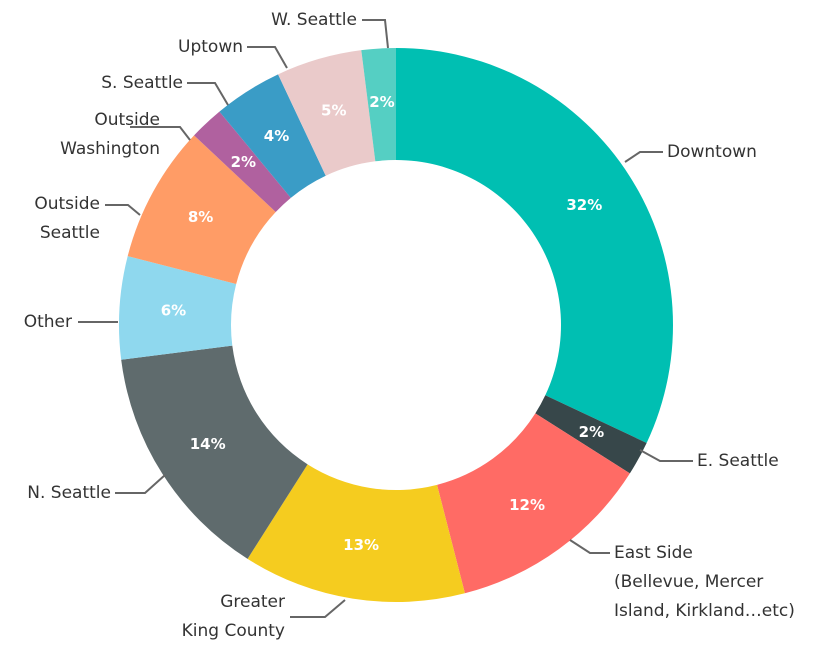 The width and height of the screenshot is (822, 646). I want to click on category-label: W. Seattle, so click(314, 20).